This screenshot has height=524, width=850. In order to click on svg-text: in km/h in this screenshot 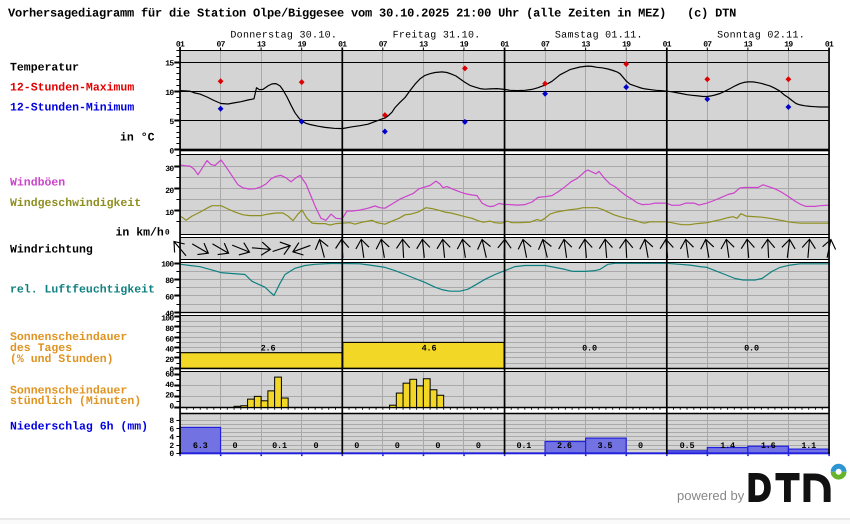, I will do `click(139, 233)`.